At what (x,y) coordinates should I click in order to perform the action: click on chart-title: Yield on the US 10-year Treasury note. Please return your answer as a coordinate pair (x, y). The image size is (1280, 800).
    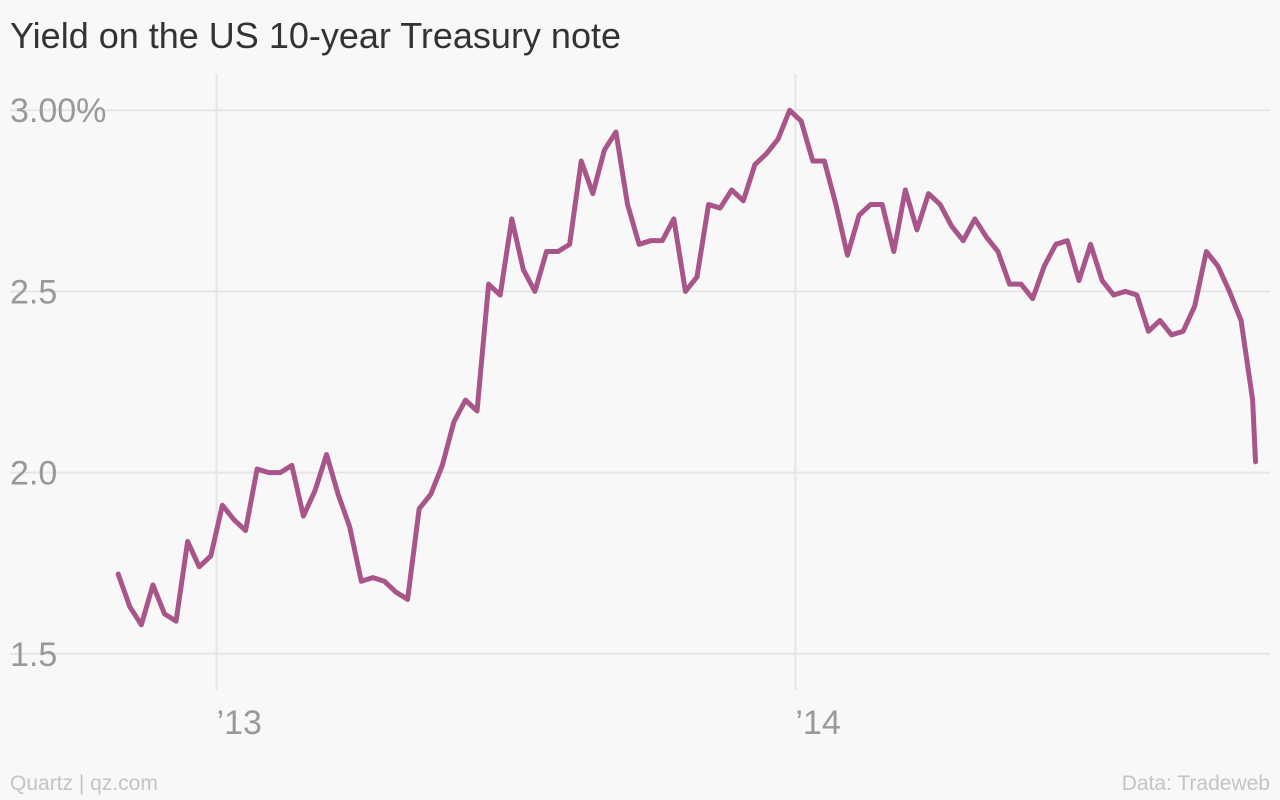
    Looking at the image, I should click on (315, 35).